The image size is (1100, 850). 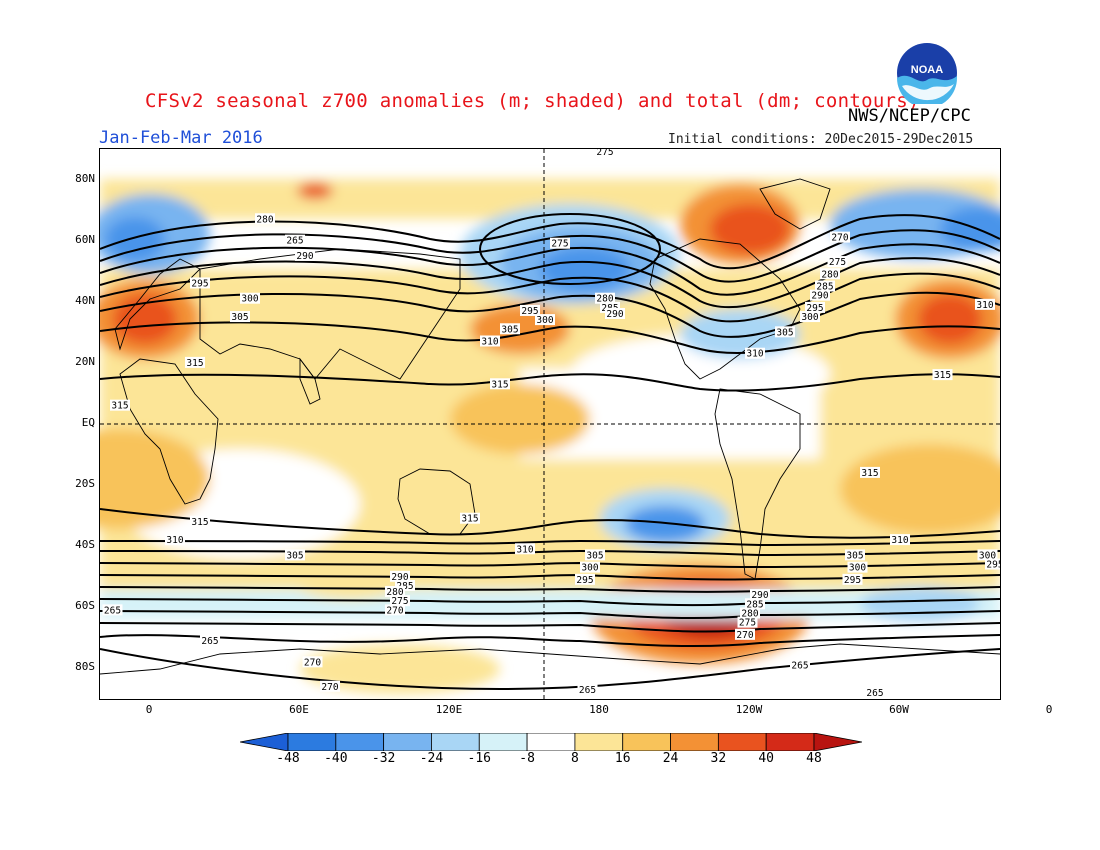 I want to click on contour-label-text: 270, so click(x=394, y=610).